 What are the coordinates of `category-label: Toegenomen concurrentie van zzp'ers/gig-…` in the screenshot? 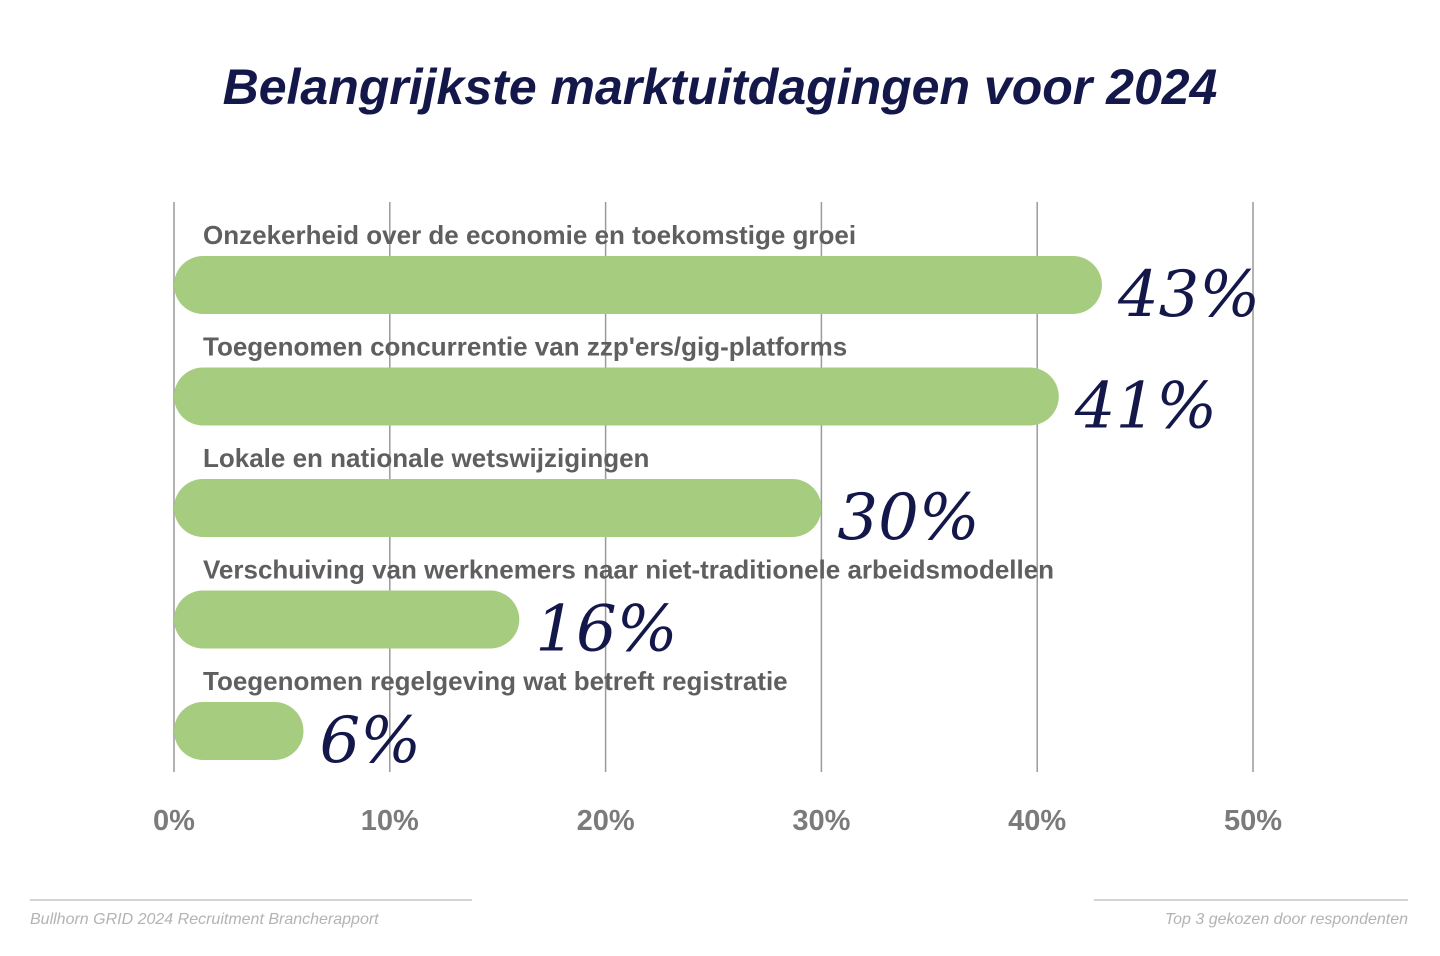 It's located at (525, 347).